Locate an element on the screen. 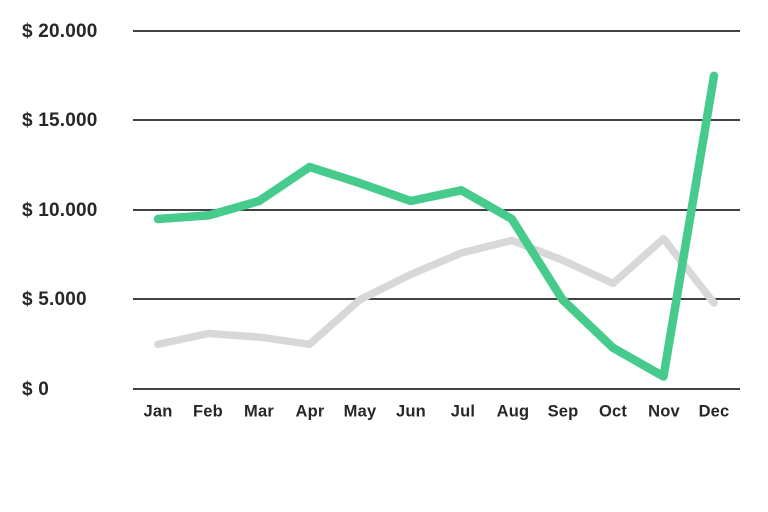  y-tick-label-15000: $ 15.000 is located at coordinates (60, 120).